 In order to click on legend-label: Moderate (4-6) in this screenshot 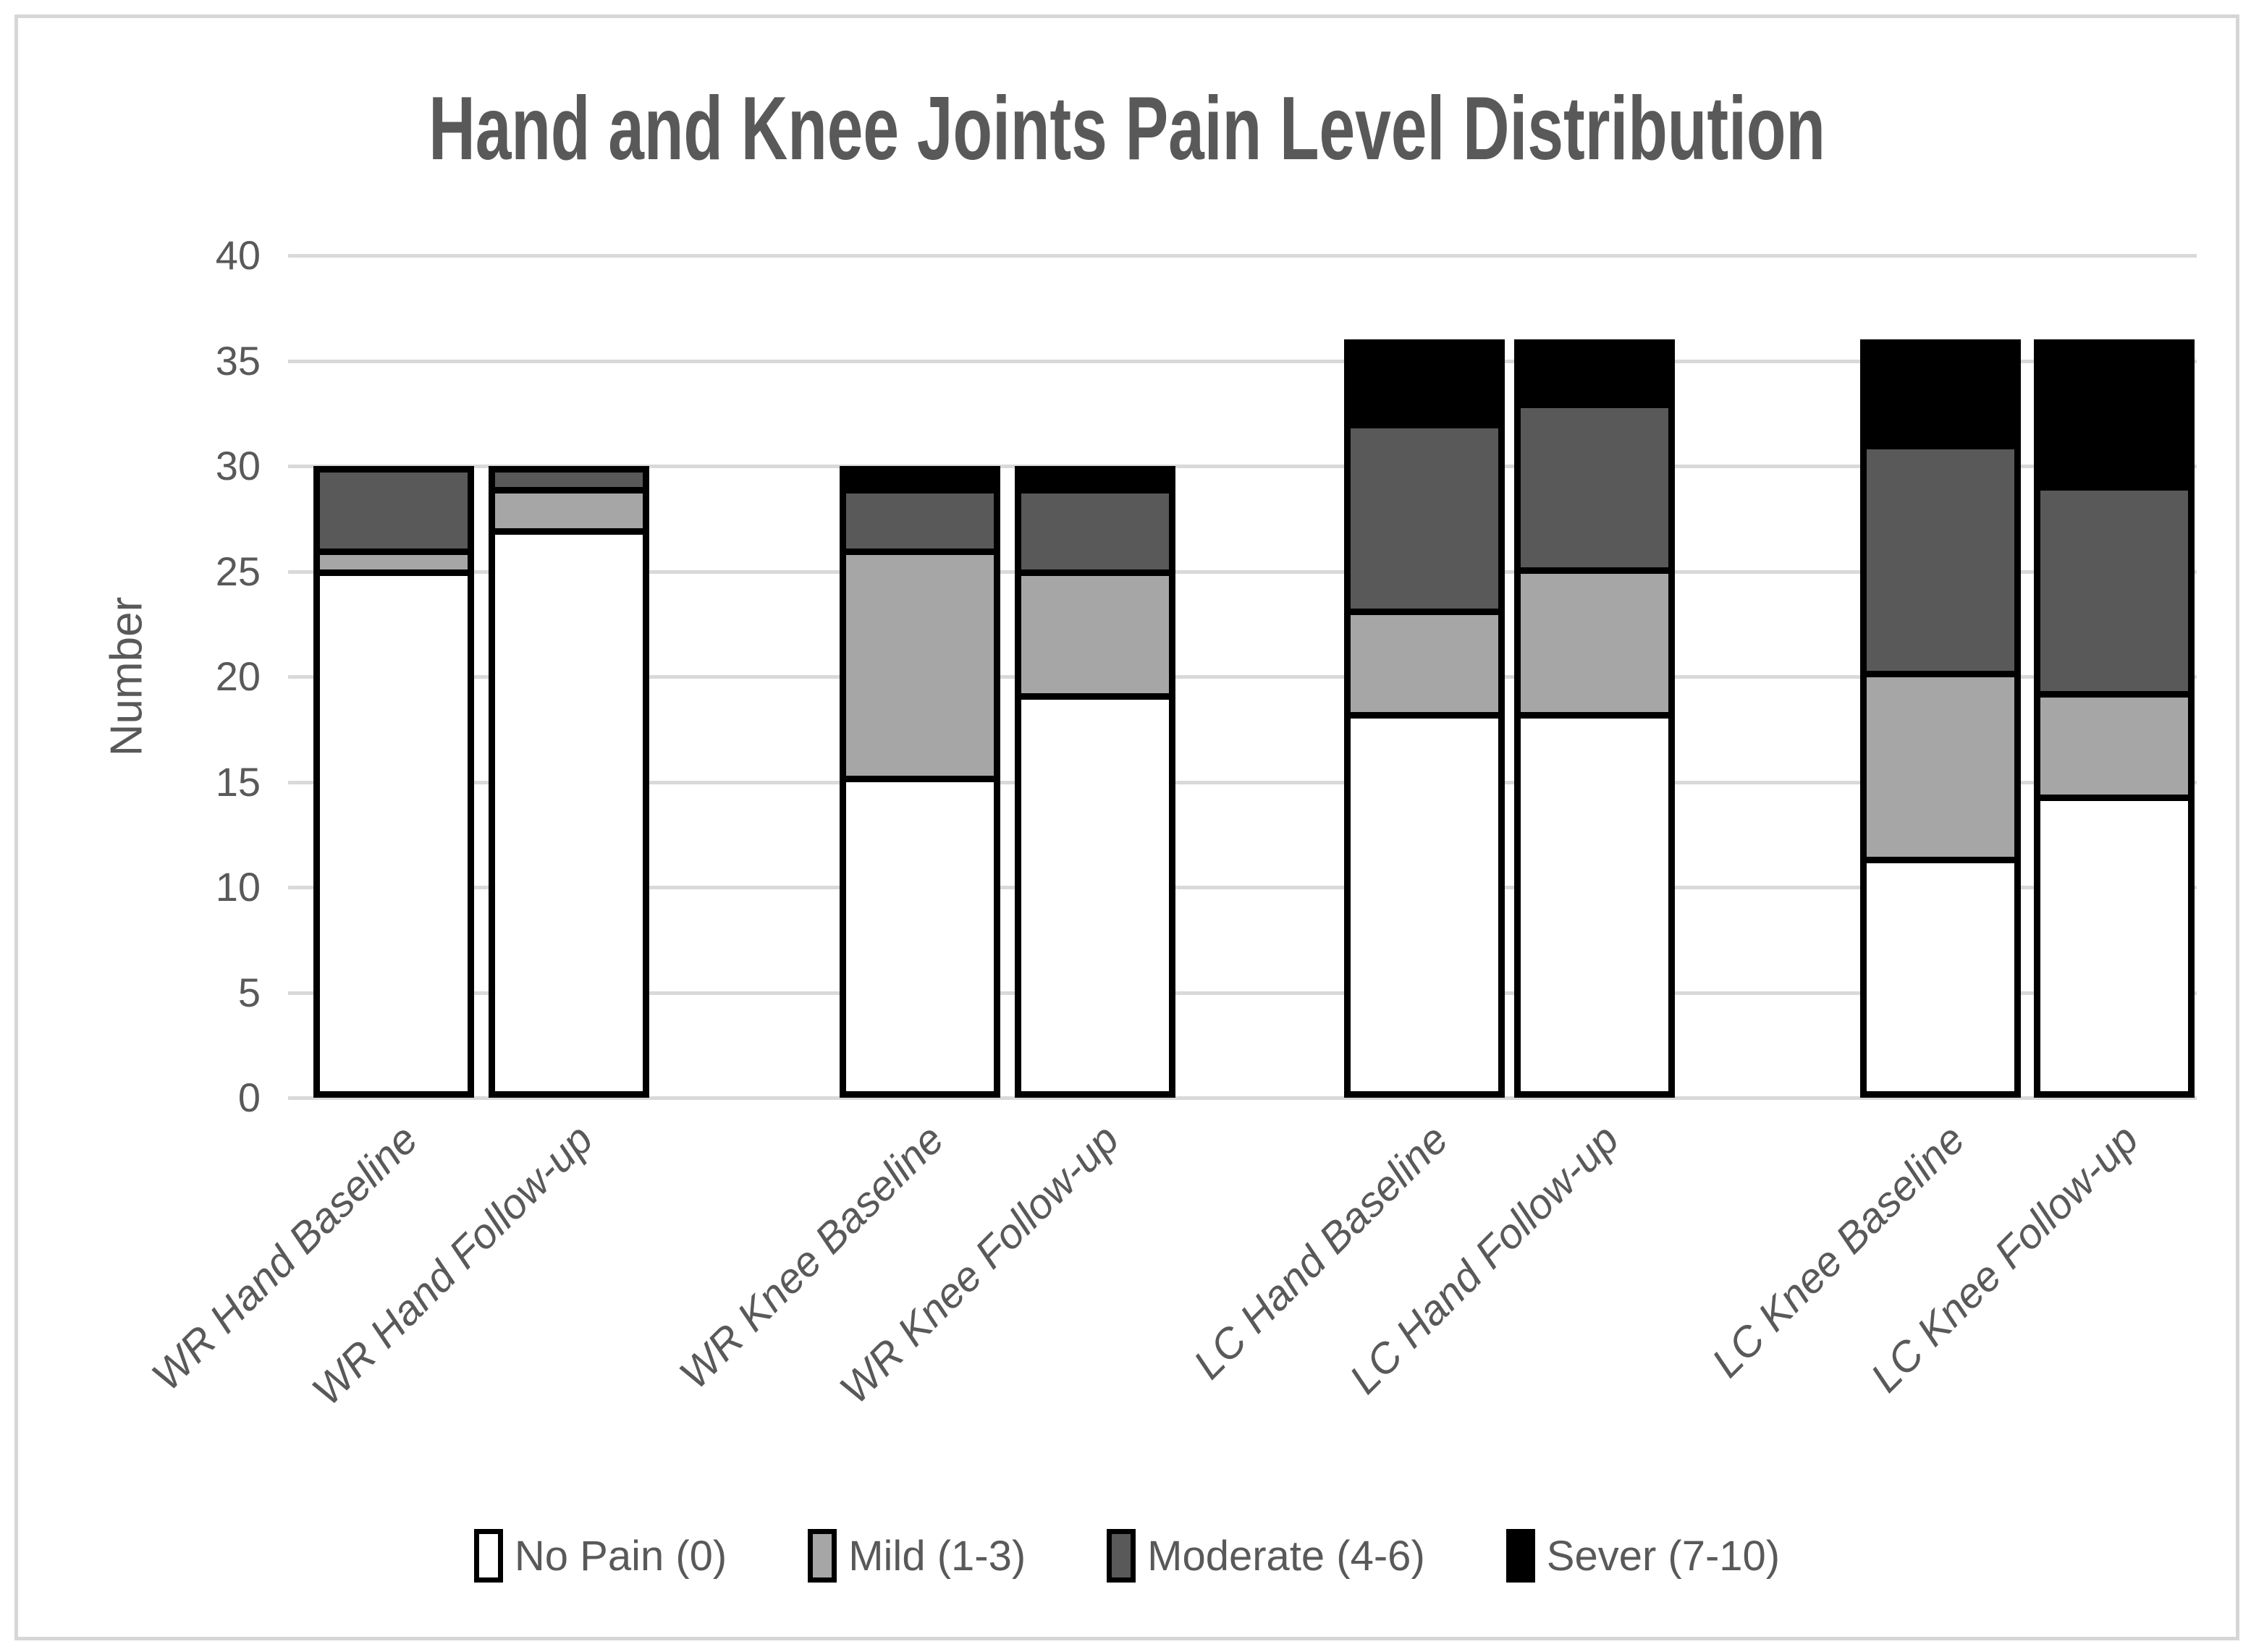, I will do `click(1286, 1556)`.